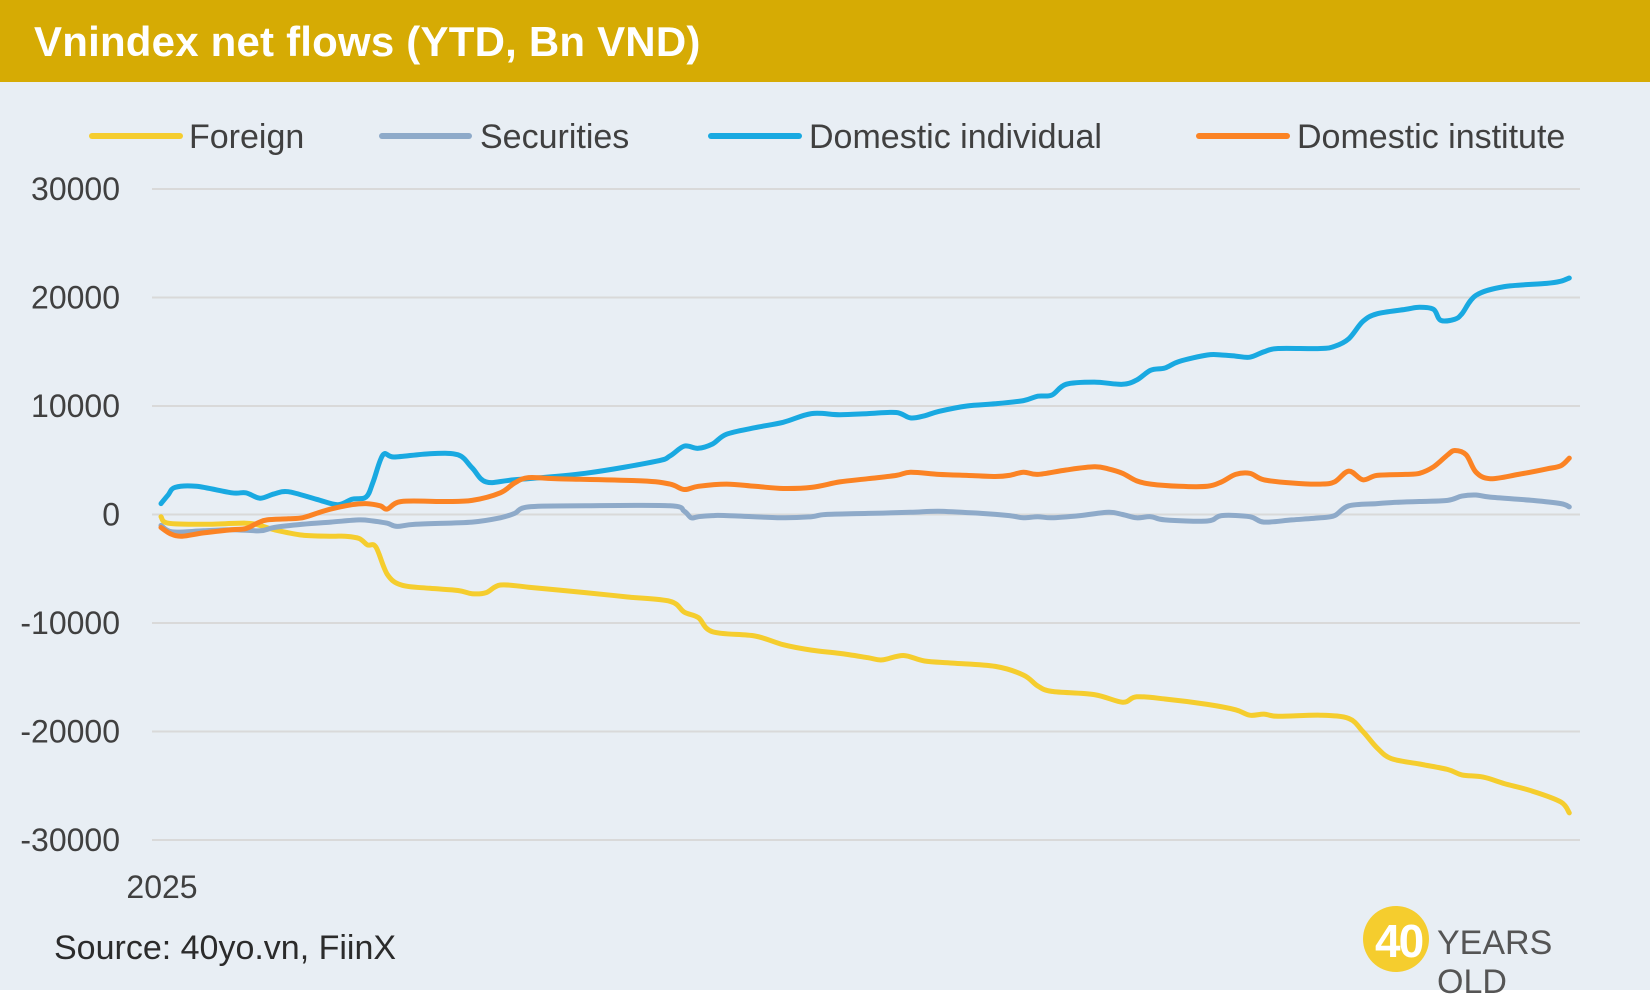 The image size is (1650, 1002). I want to click on chart-title: Vnindex net flows (YTD, Bn VND), so click(367, 41).